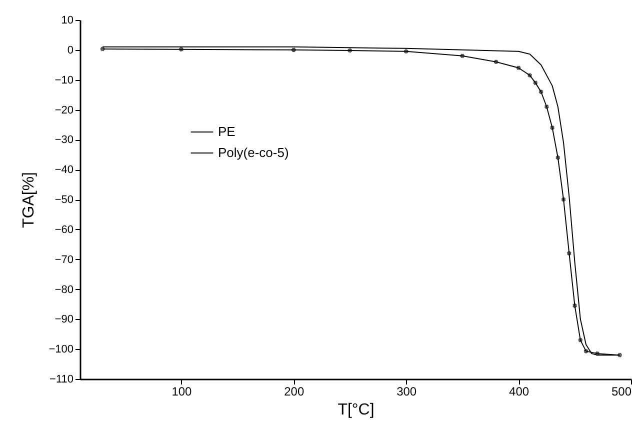  I want to click on legend-label: Poly(e-co-5), so click(253, 152).